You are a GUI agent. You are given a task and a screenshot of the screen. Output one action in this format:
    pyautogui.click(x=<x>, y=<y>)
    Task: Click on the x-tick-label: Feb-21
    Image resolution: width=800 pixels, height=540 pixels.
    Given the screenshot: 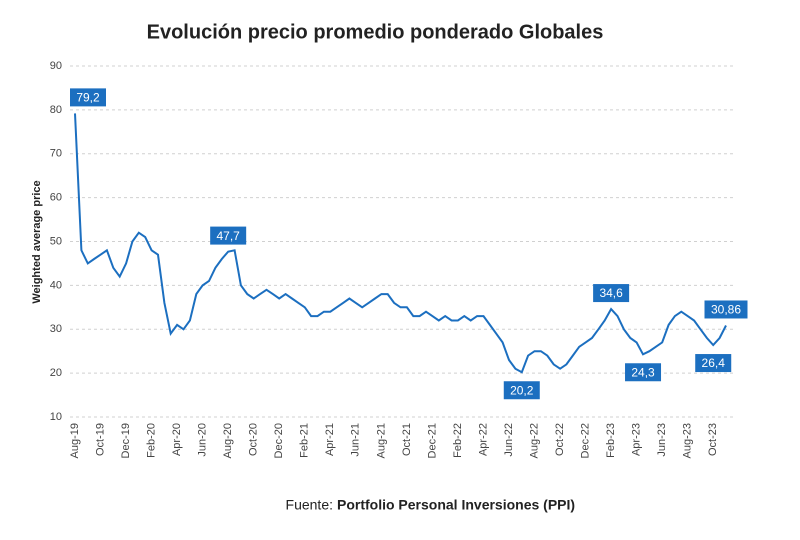 What is the action you would take?
    pyautogui.click(x=305, y=440)
    